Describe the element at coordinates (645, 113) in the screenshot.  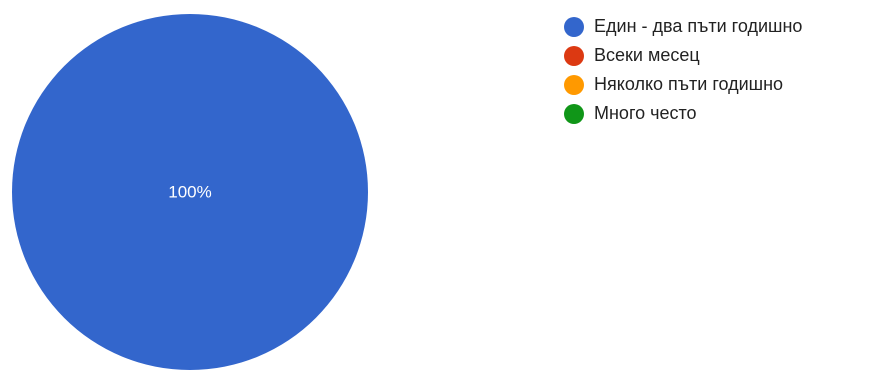
I see `legend-label-3: Много често` at that location.